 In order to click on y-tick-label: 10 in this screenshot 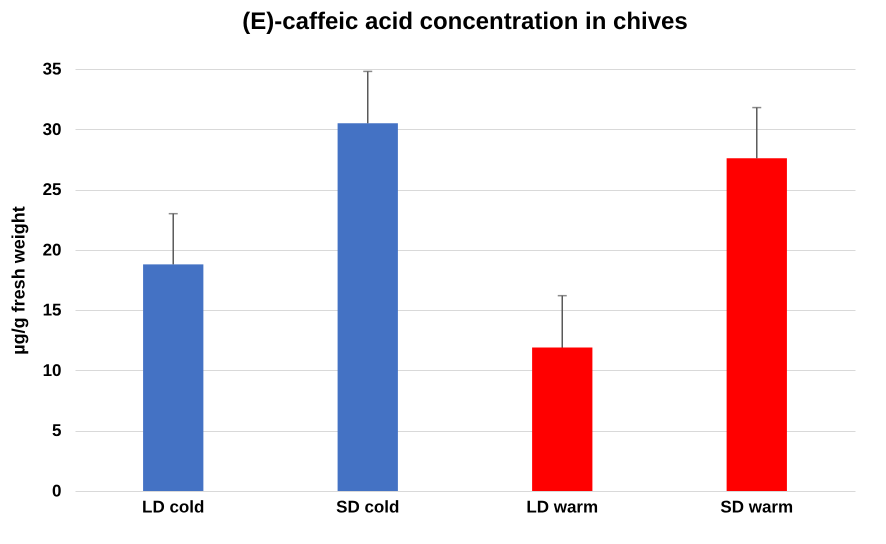, I will do `click(52, 370)`.